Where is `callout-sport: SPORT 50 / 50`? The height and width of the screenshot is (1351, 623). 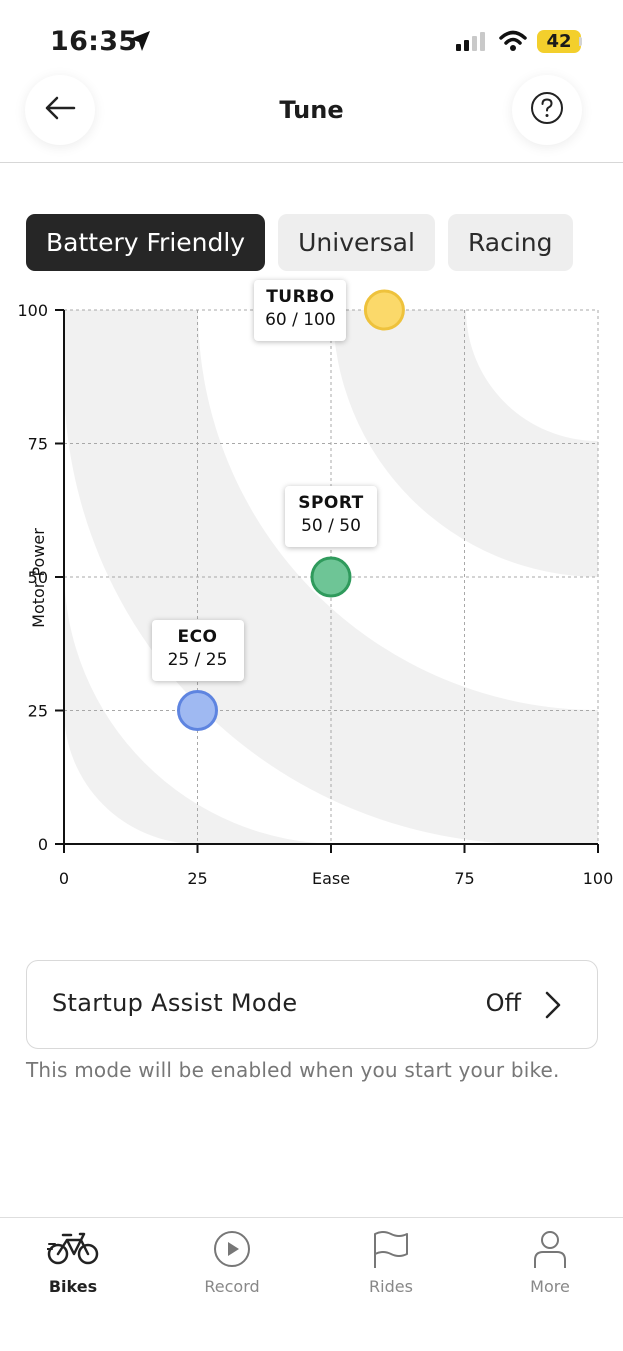
callout-sport: SPORT 50 / 50 is located at coordinates (331, 516).